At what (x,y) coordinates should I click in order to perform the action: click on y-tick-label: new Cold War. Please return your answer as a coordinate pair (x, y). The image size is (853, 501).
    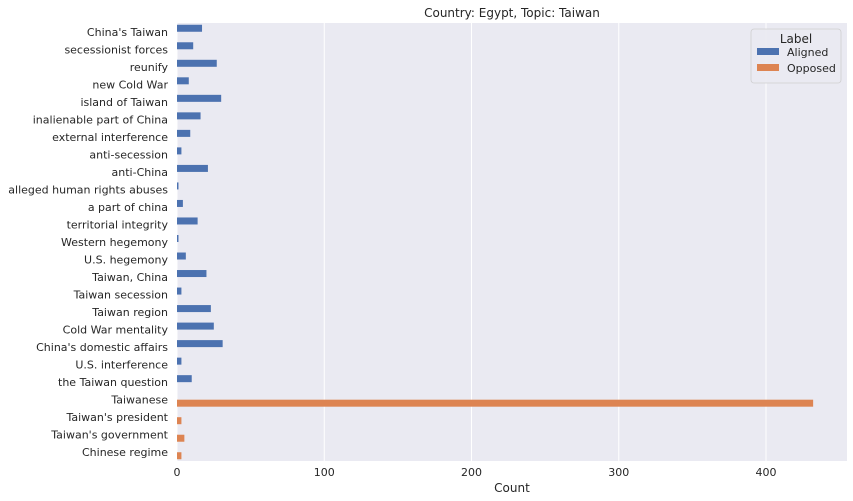
    Looking at the image, I should click on (130, 84).